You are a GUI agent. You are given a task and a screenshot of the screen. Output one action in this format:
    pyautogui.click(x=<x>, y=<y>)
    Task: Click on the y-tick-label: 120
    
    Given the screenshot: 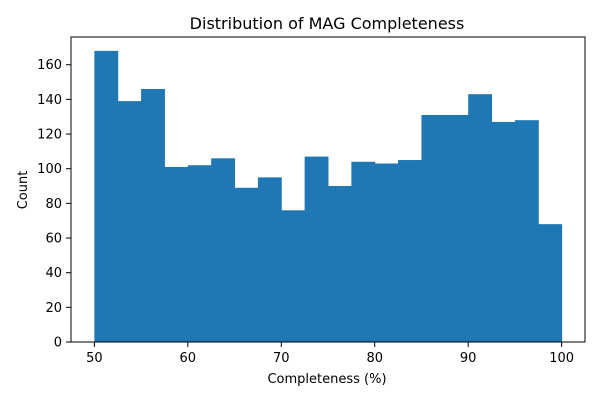 What is the action you would take?
    pyautogui.click(x=49, y=135)
    